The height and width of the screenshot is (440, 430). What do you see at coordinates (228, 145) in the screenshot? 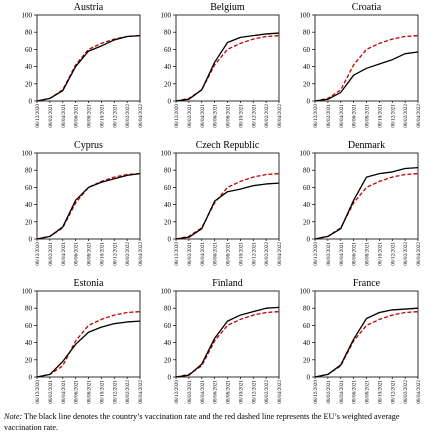
I see `panel-title: Czech Republic` at bounding box center [228, 145].